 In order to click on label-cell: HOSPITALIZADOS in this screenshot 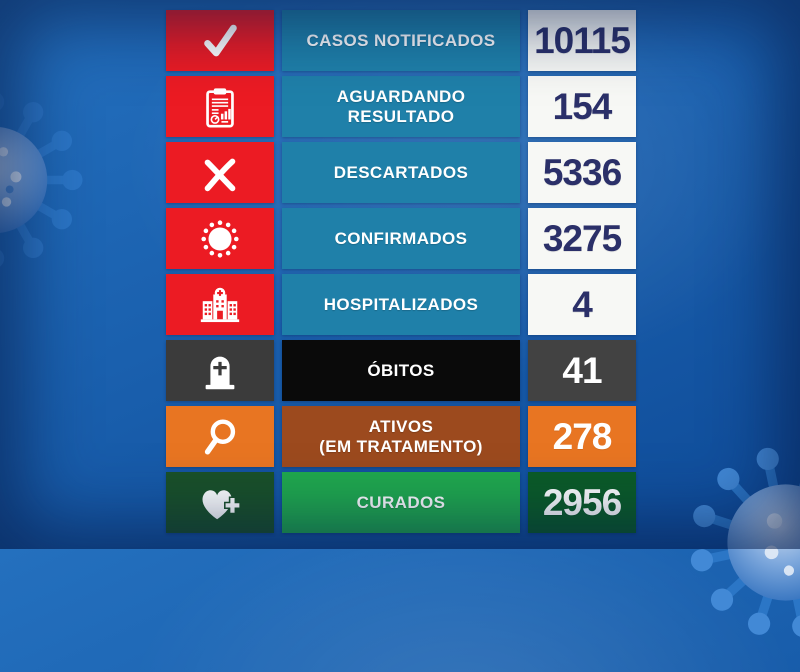, I will do `click(401, 304)`.